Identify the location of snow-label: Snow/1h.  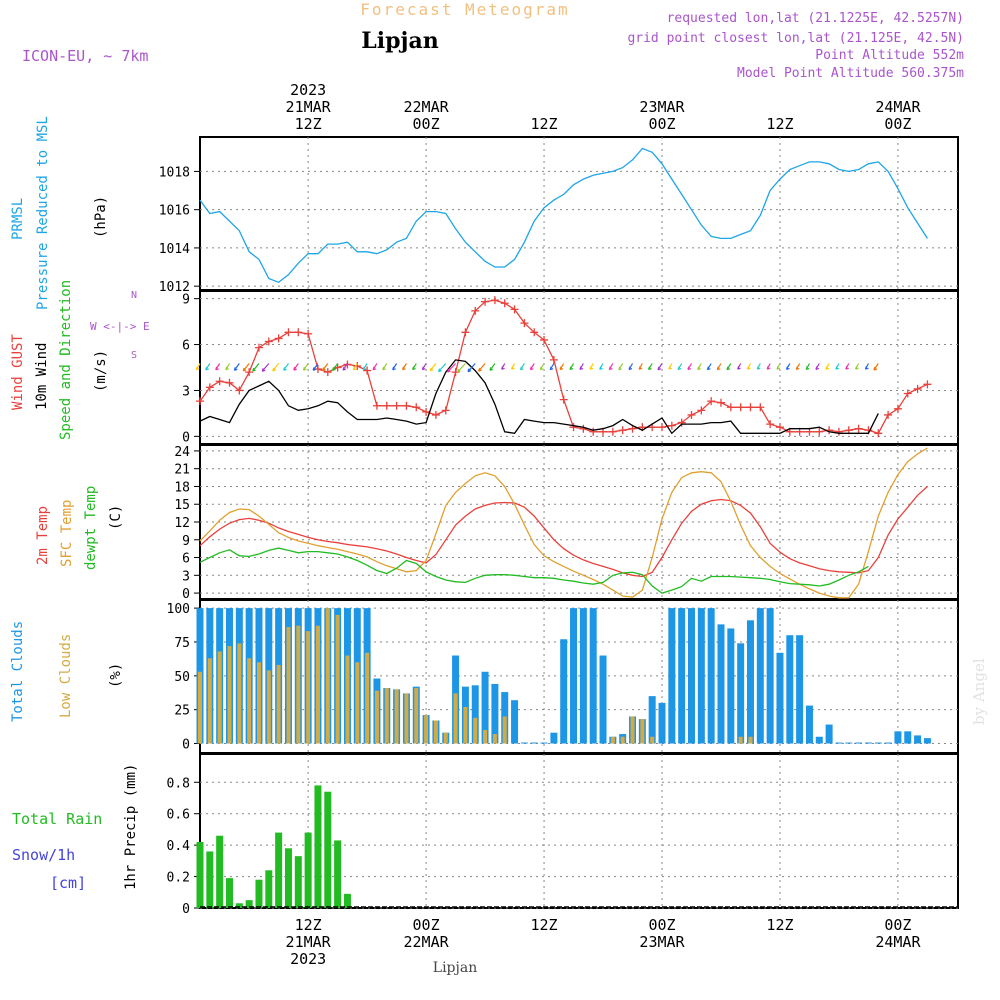
(43, 855).